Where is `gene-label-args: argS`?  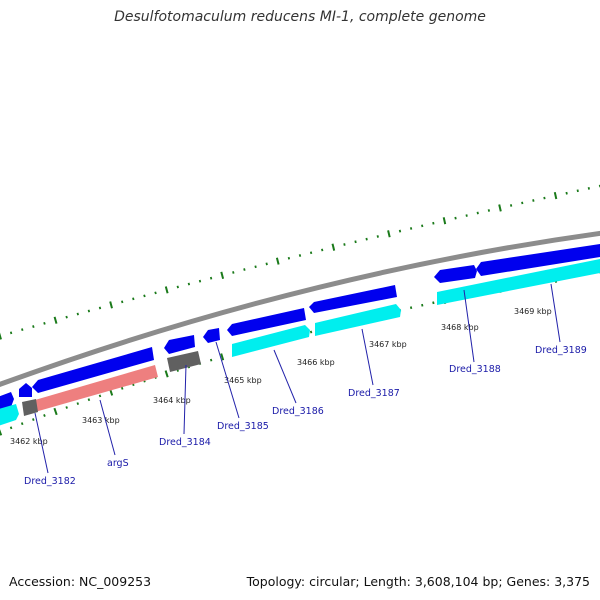 gene-label-args: argS is located at coordinates (118, 463).